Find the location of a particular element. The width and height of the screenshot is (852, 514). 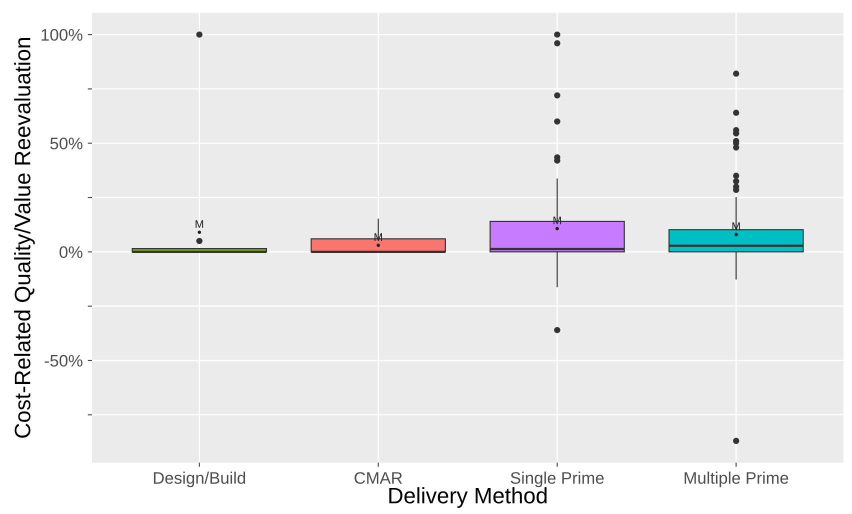

y-tick-label: 100% is located at coordinates (62, 34).